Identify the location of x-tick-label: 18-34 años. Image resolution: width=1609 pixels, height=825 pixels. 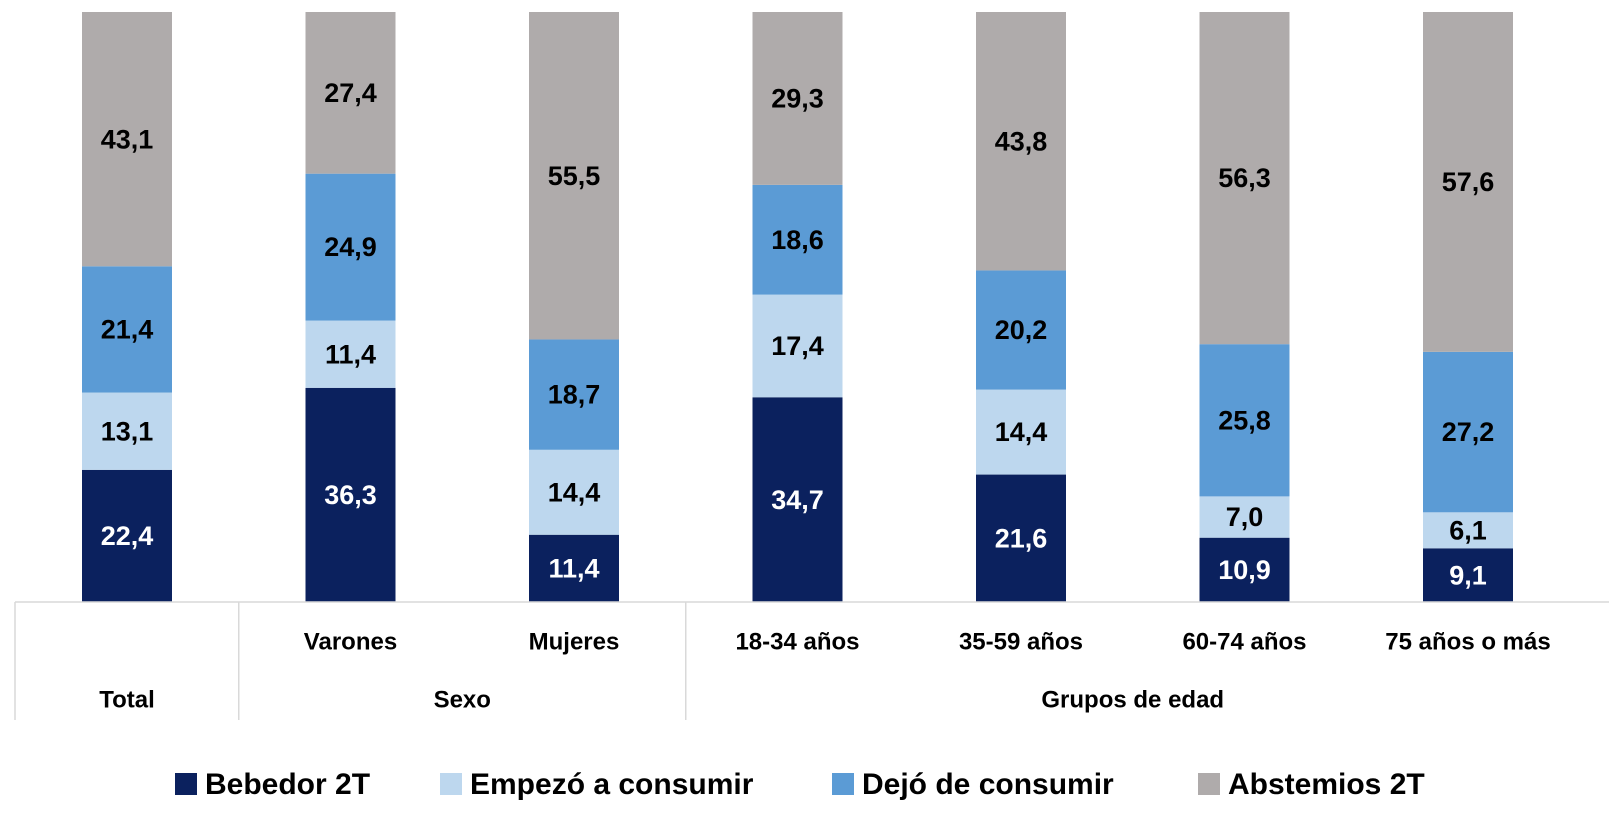
(797, 641).